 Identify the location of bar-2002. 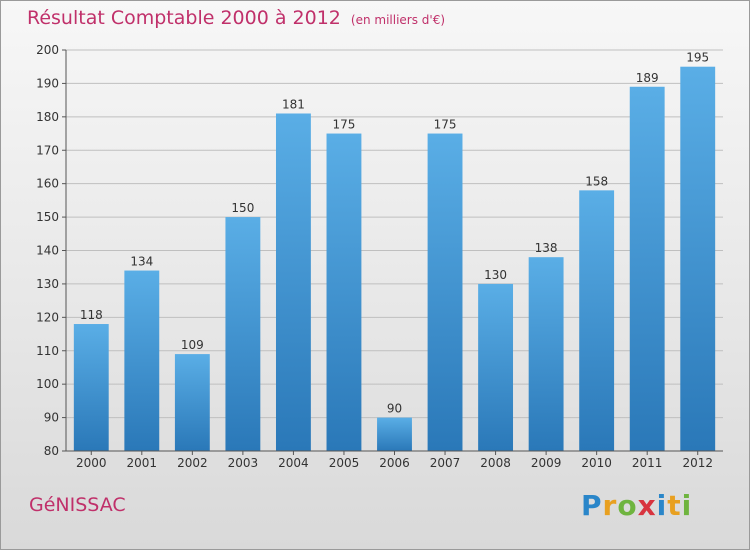
(192, 402).